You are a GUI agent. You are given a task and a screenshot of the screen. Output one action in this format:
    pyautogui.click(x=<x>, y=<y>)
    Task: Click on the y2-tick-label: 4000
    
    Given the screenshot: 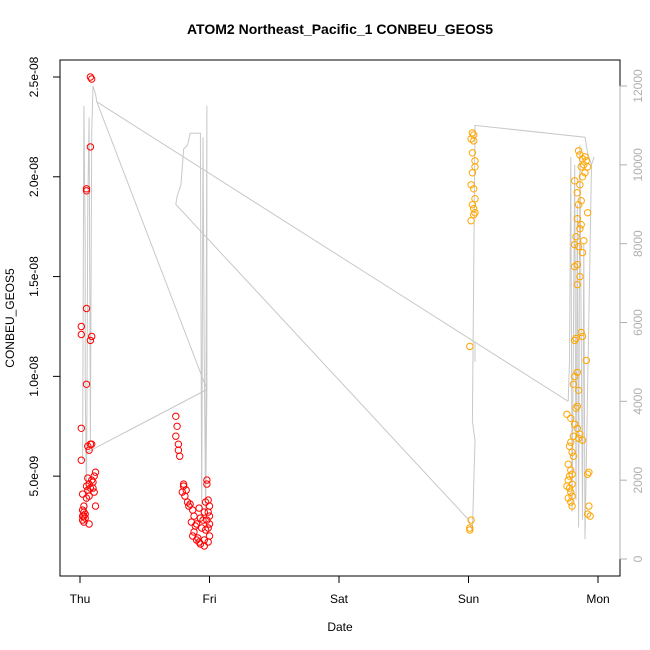 What is the action you would take?
    pyautogui.click(x=638, y=401)
    